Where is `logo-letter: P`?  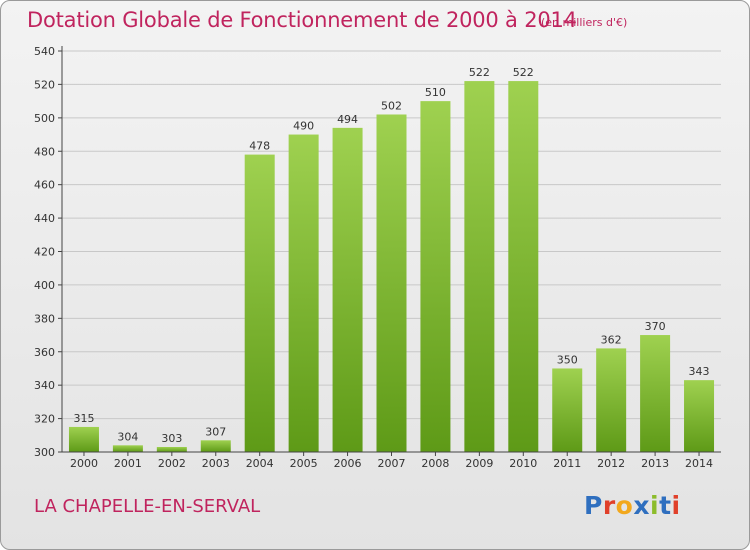
logo-letter: P is located at coordinates (593, 505).